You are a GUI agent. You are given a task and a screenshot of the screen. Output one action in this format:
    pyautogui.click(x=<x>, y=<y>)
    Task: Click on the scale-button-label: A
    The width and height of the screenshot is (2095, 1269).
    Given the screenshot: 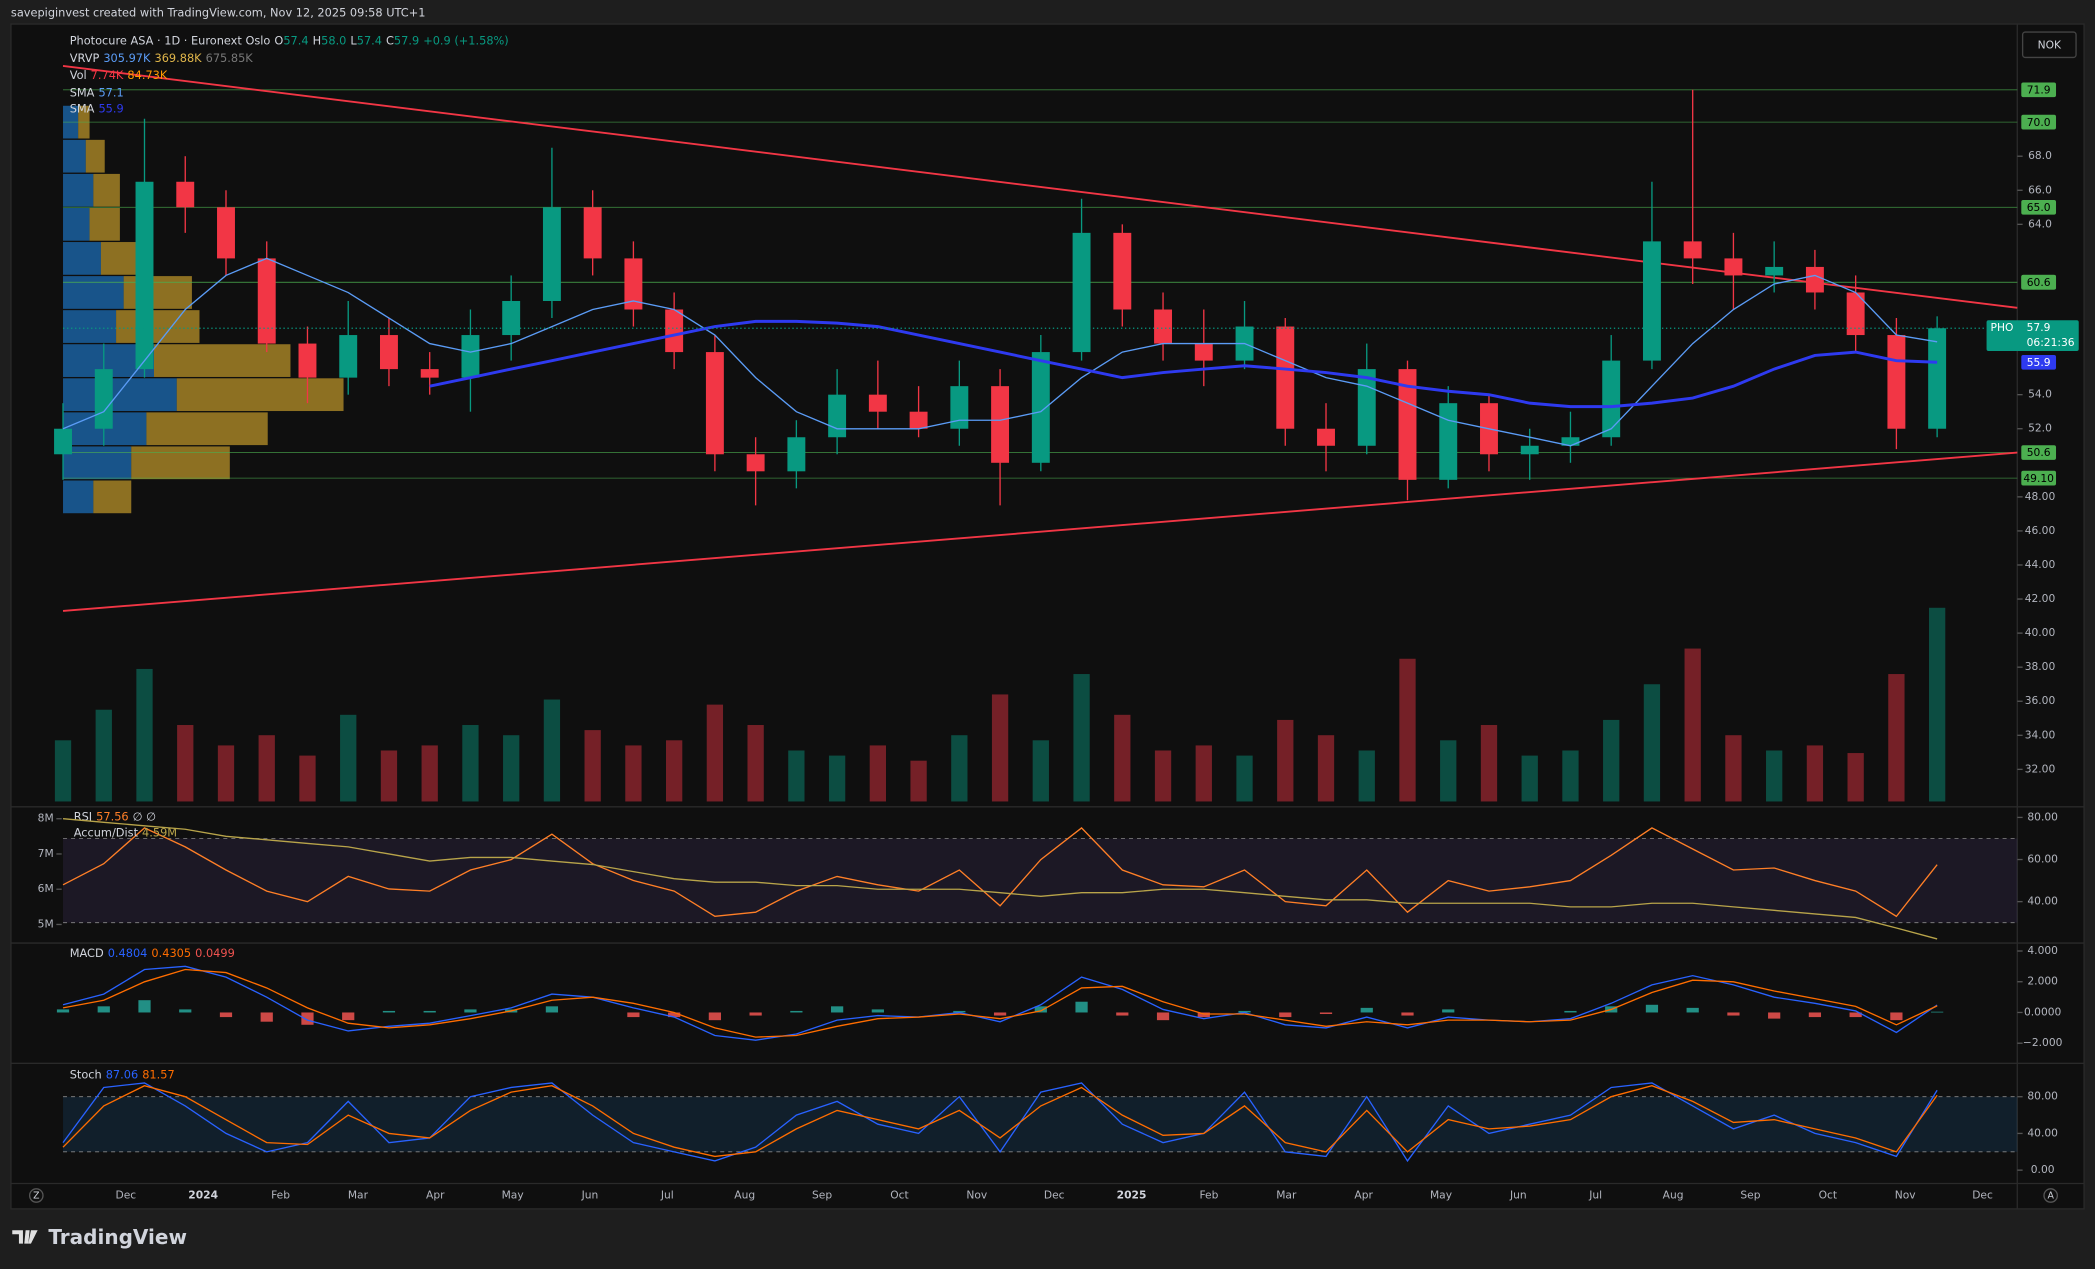 What is the action you would take?
    pyautogui.click(x=2050, y=1196)
    